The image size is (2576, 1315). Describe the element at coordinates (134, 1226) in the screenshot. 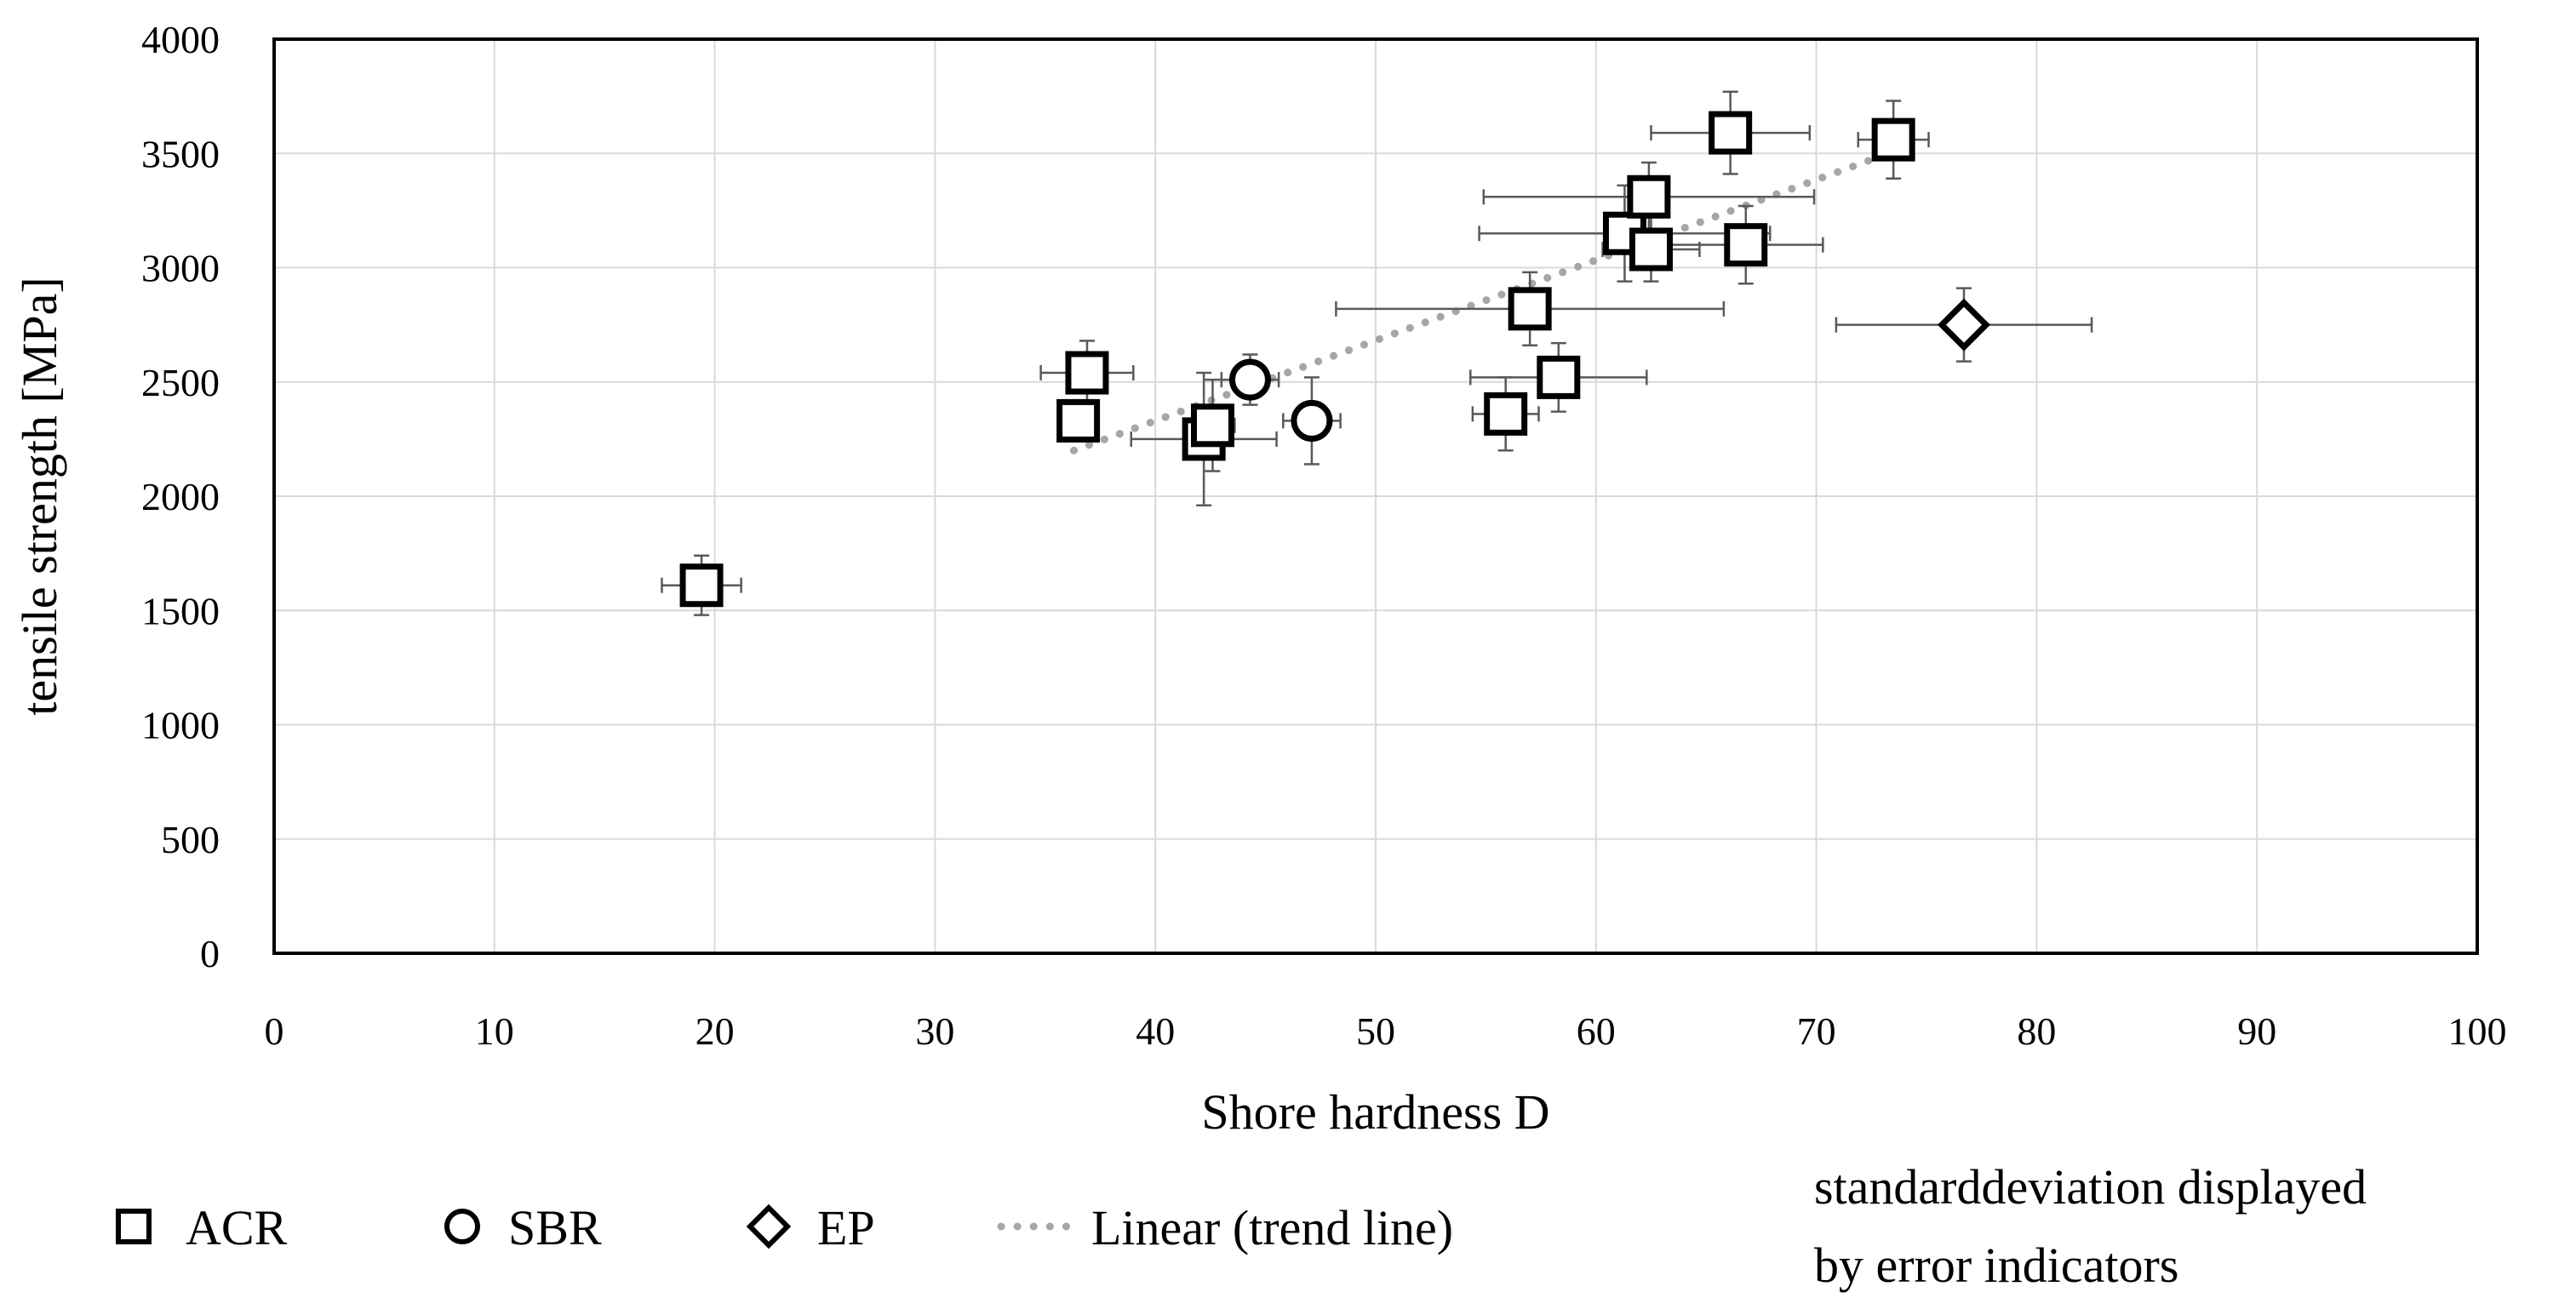

I see `legend-square-icon` at that location.